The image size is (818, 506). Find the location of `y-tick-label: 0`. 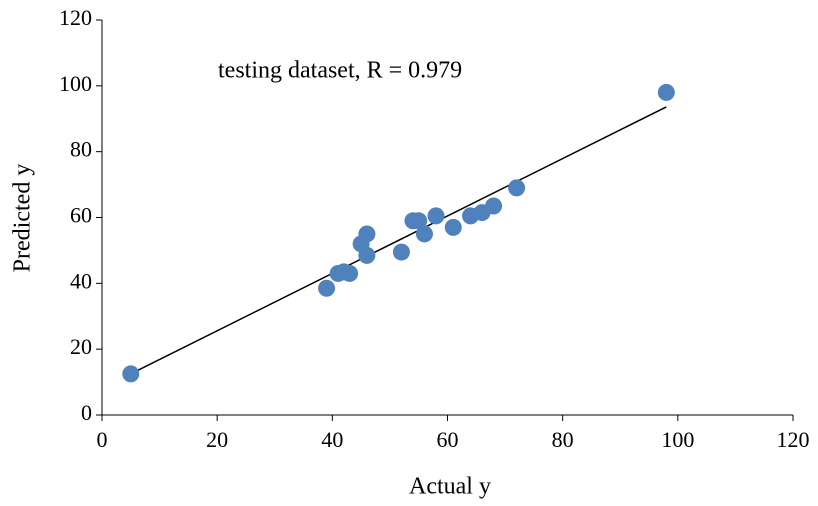

y-tick-label: 0 is located at coordinates (86, 412).